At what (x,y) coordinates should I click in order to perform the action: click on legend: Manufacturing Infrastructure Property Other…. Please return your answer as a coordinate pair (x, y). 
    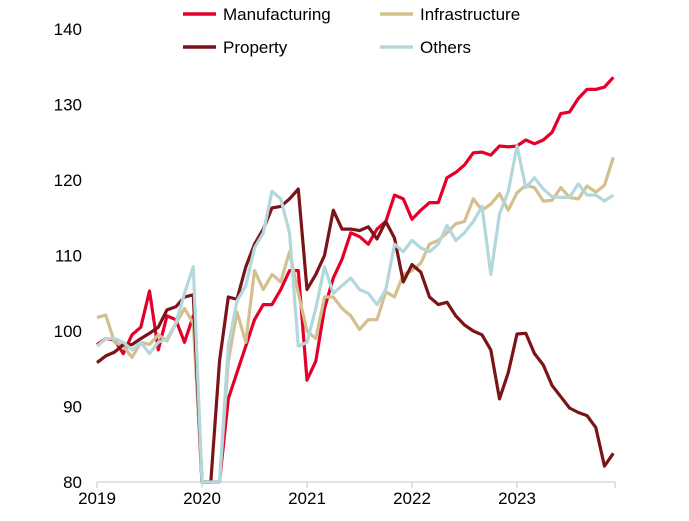
    Looking at the image, I should click on (351, 31).